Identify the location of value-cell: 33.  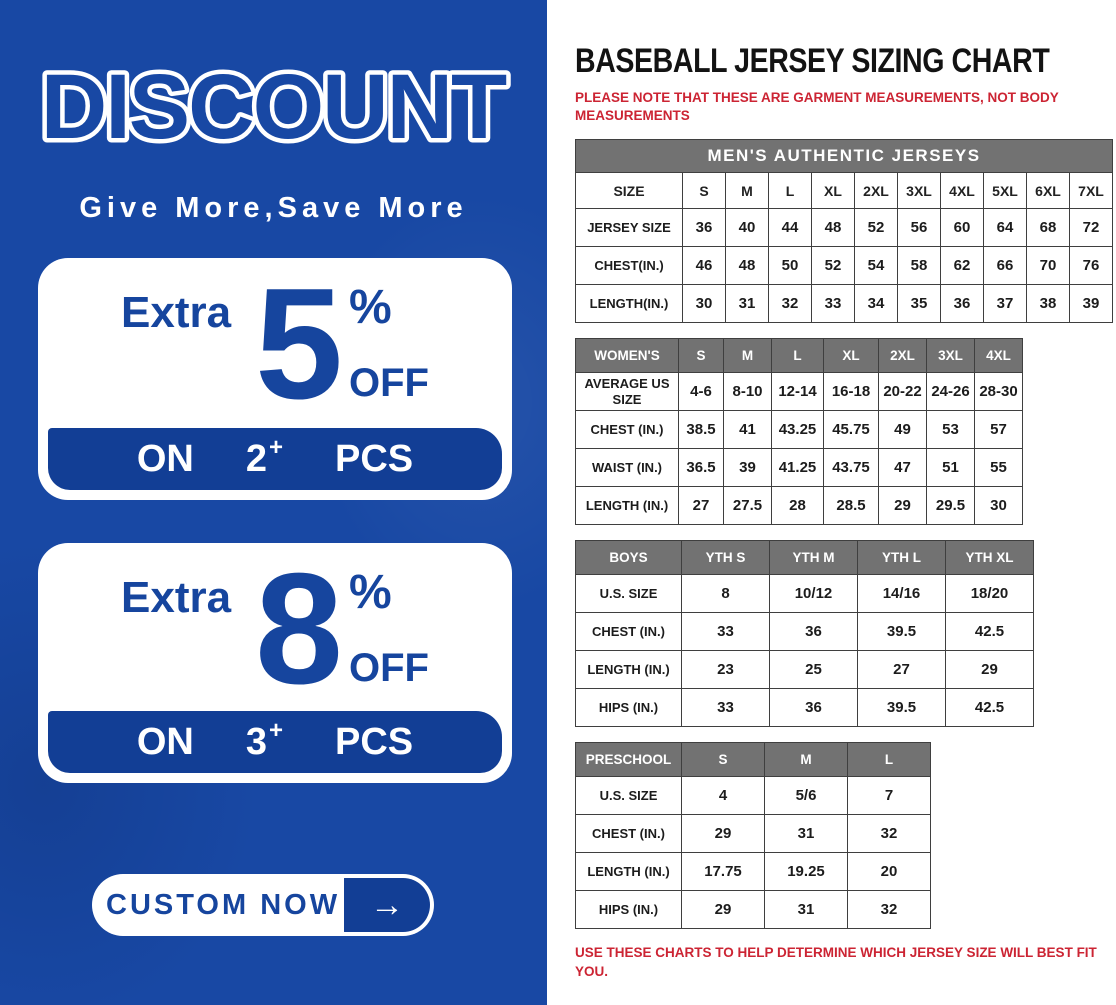
(725, 708).